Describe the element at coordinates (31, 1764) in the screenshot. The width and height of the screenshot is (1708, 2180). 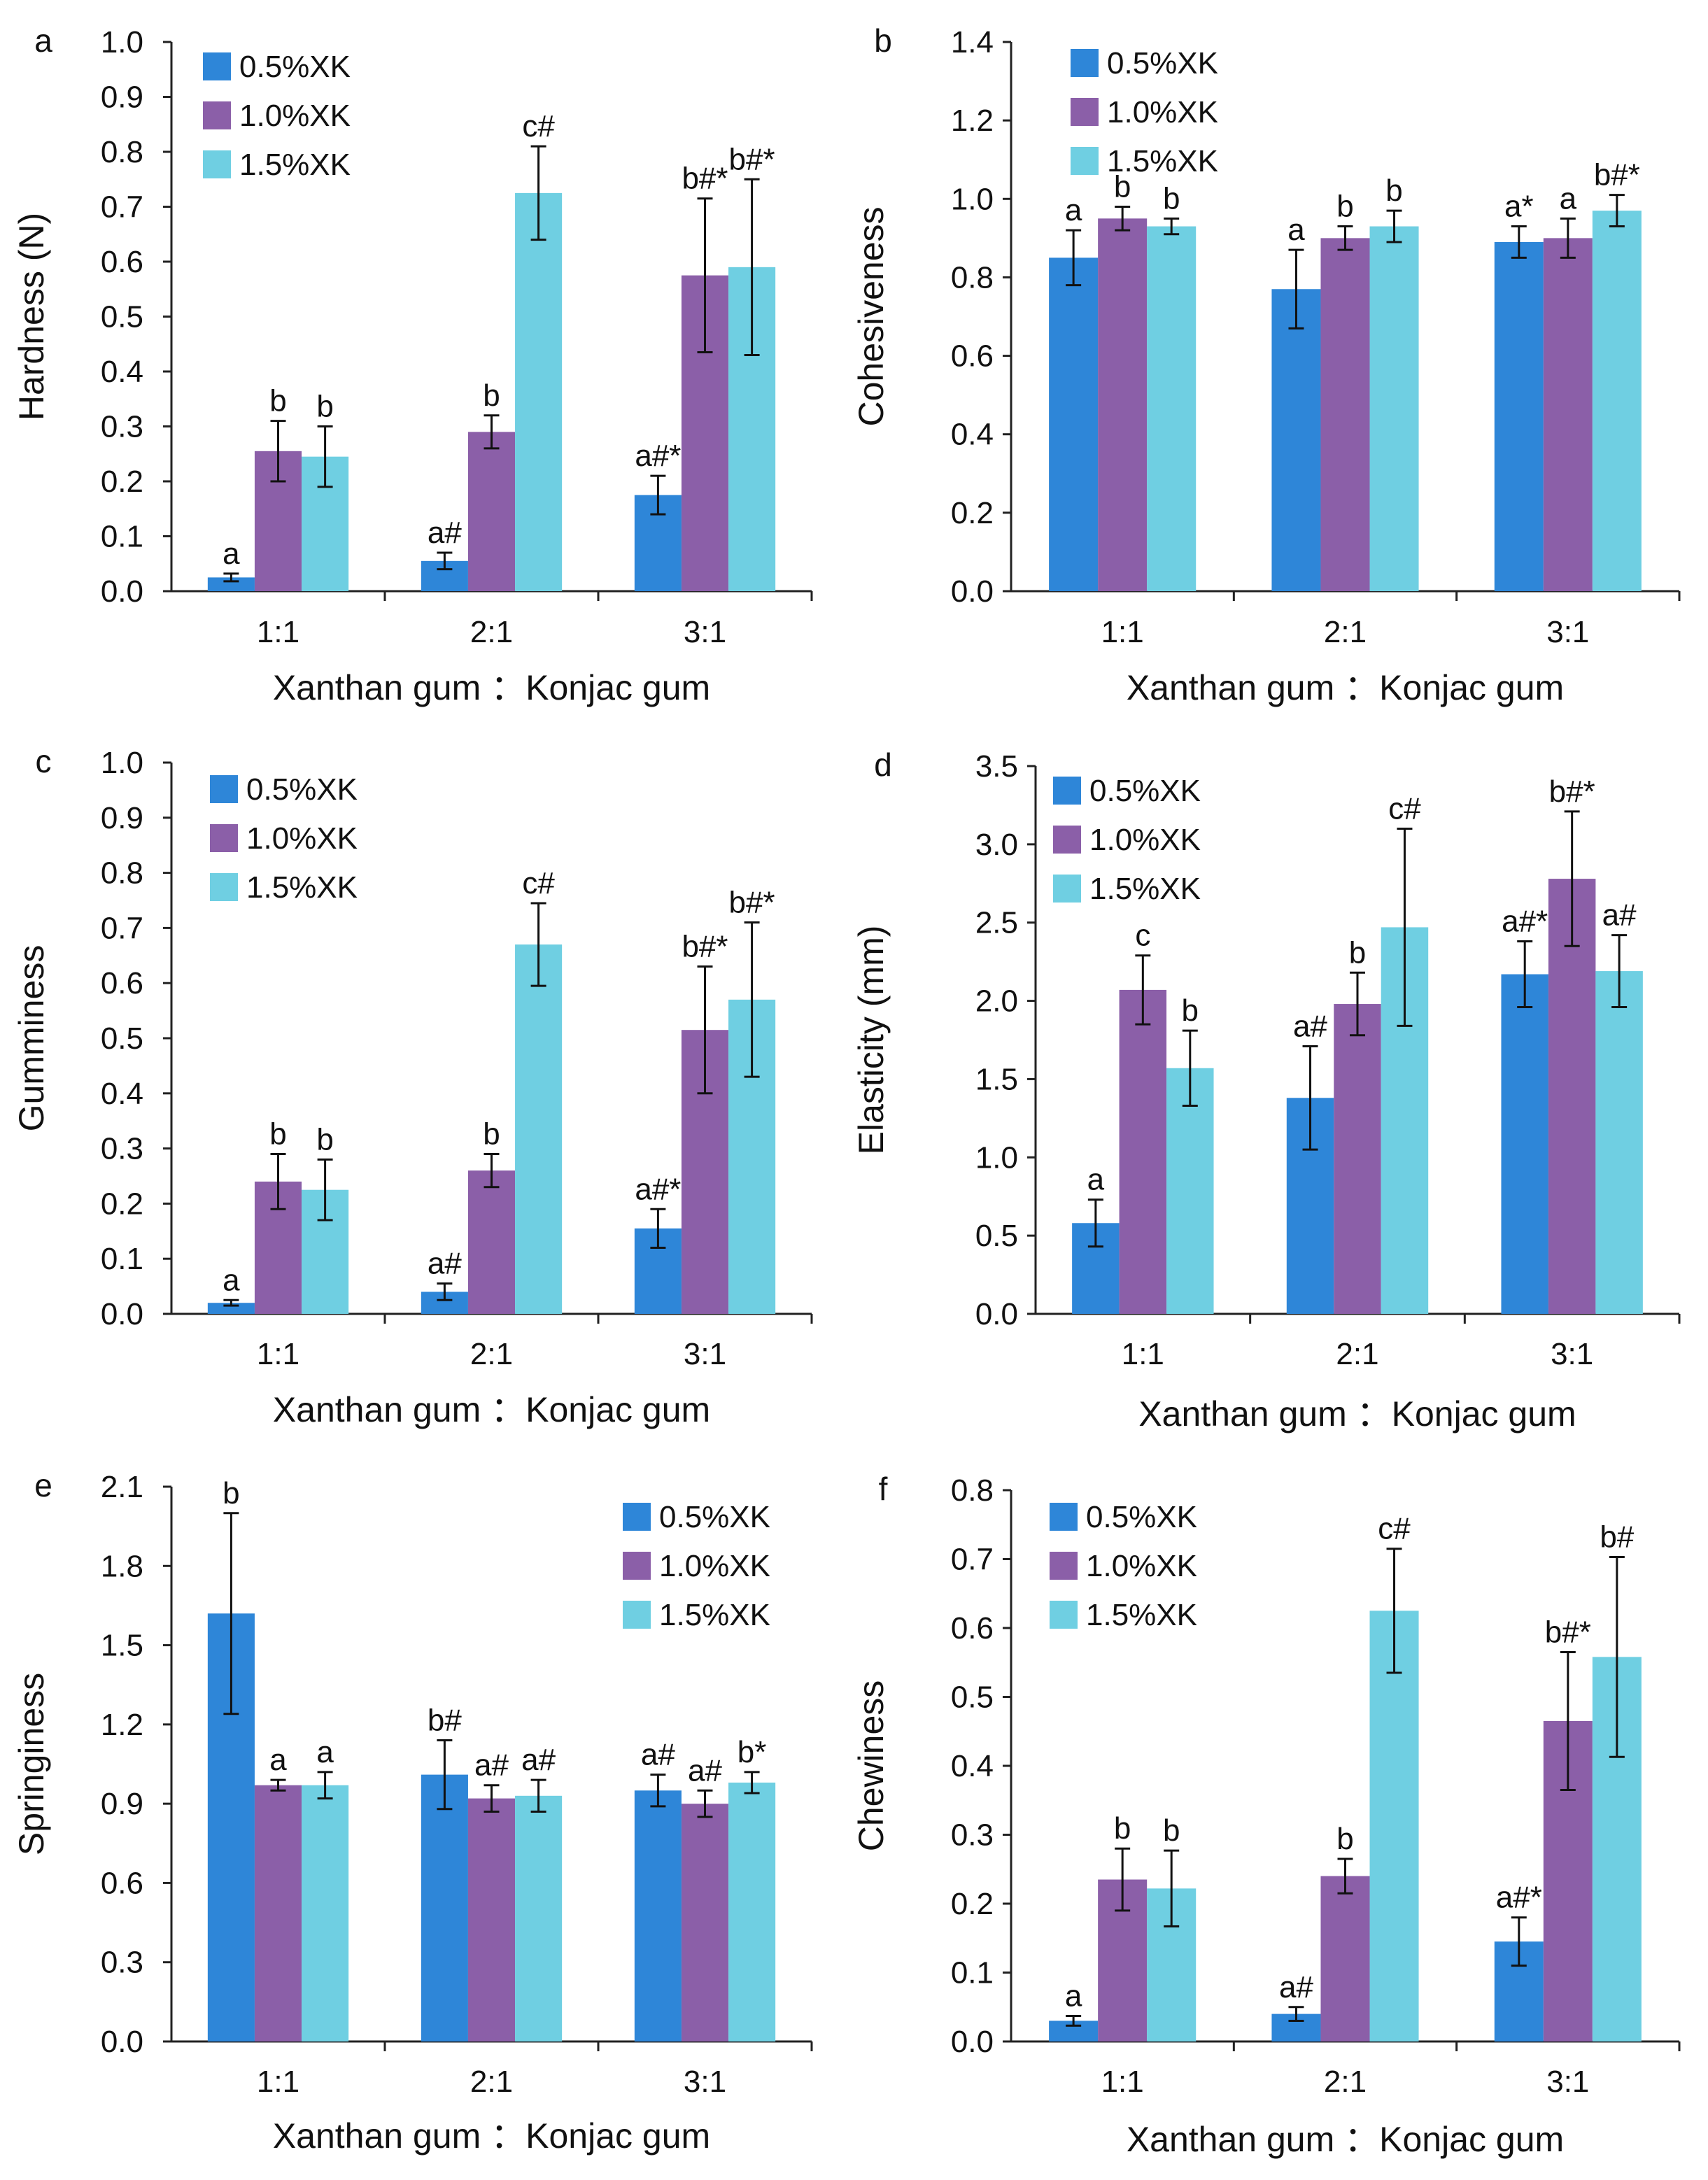
I see `y-axis-title: Springiness` at that location.